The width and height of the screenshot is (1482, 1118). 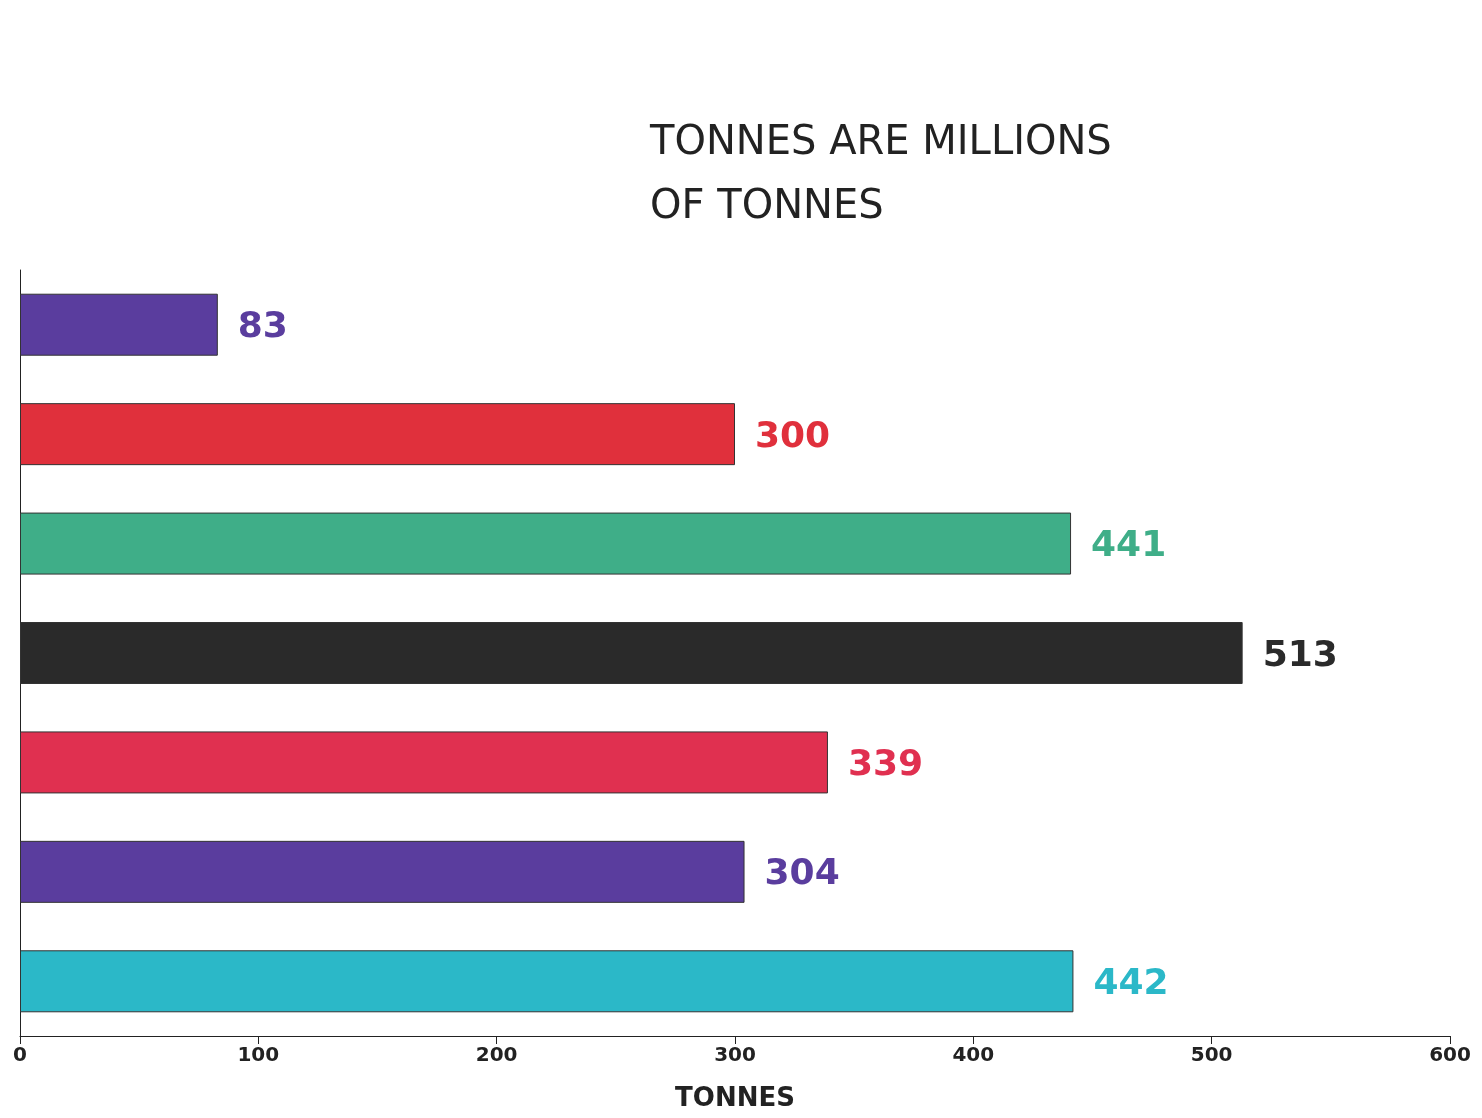 I want to click on data-label: 441, so click(x=1129, y=544).